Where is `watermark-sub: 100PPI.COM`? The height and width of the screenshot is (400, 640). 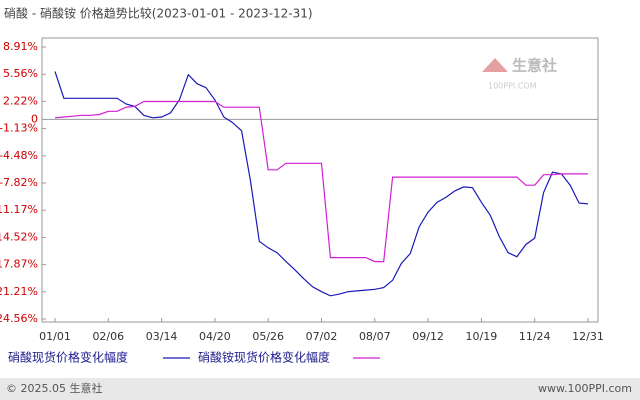 watermark-sub: 100PPI.COM is located at coordinates (512, 86).